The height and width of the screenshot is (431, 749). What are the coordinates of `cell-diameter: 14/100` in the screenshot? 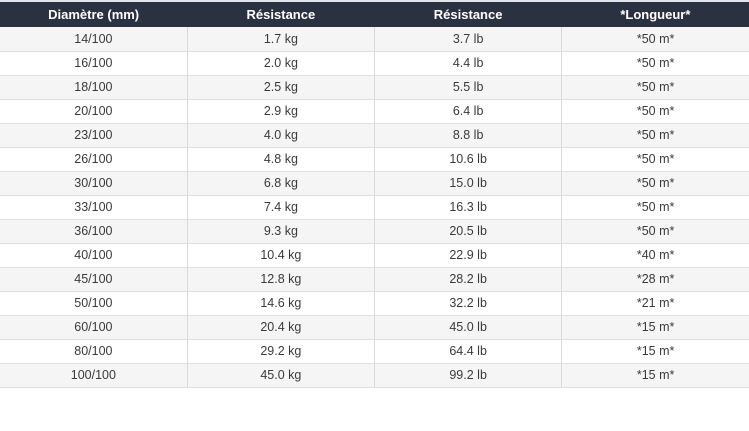 It's located at (94, 39).